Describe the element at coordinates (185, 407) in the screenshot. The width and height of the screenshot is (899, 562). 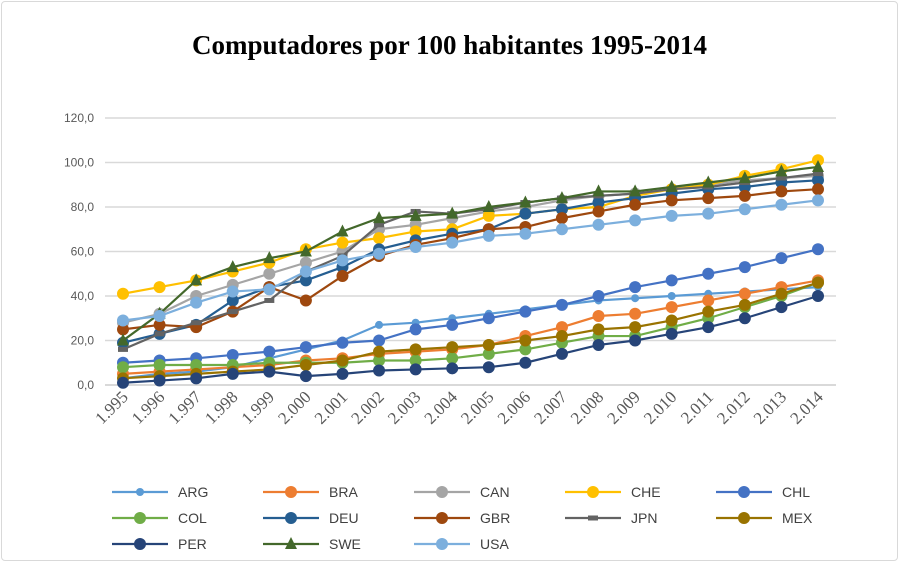
I see `x-tick-label: 1.997` at that location.